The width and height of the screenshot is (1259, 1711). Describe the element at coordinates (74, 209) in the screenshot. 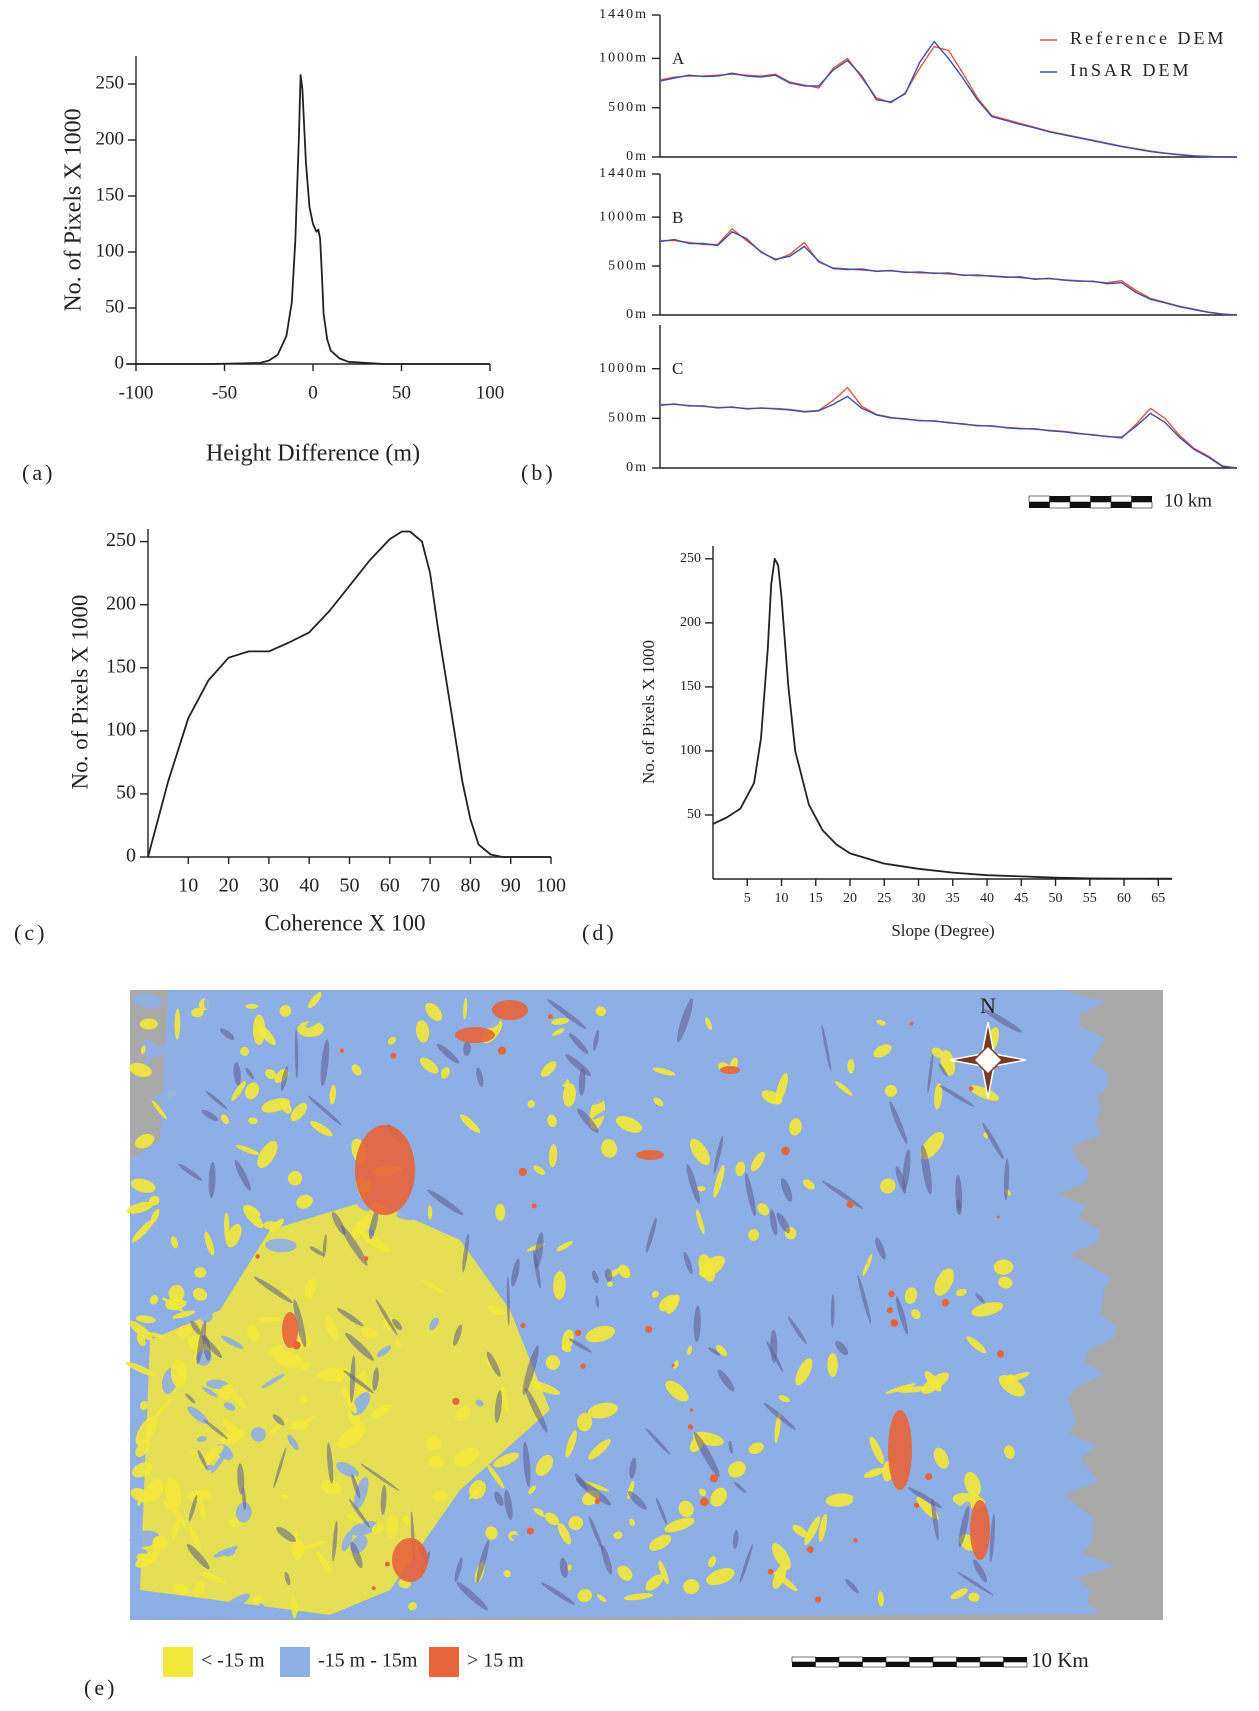

I see `y-axis-title: No. of Pixels X 1000` at that location.